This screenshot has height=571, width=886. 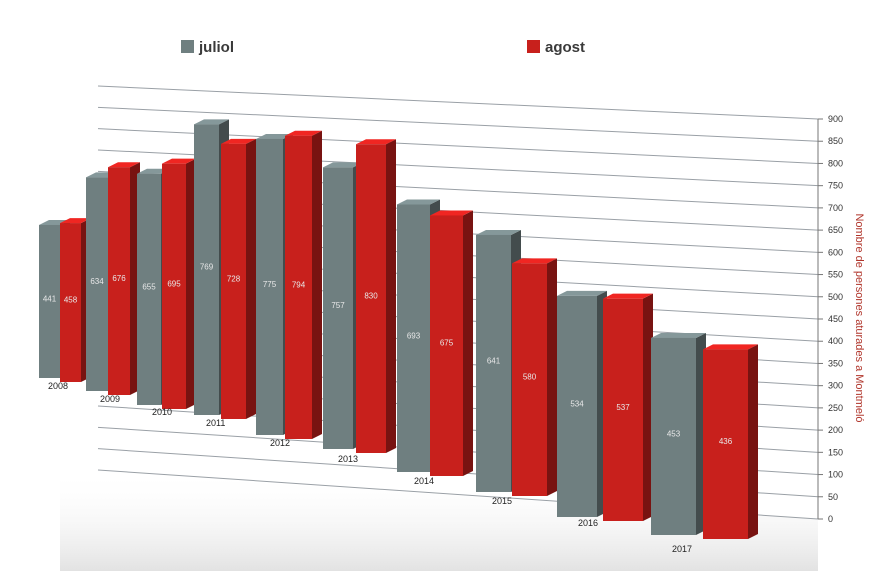 I want to click on bar-agost-2012-side, so click(x=317, y=284).